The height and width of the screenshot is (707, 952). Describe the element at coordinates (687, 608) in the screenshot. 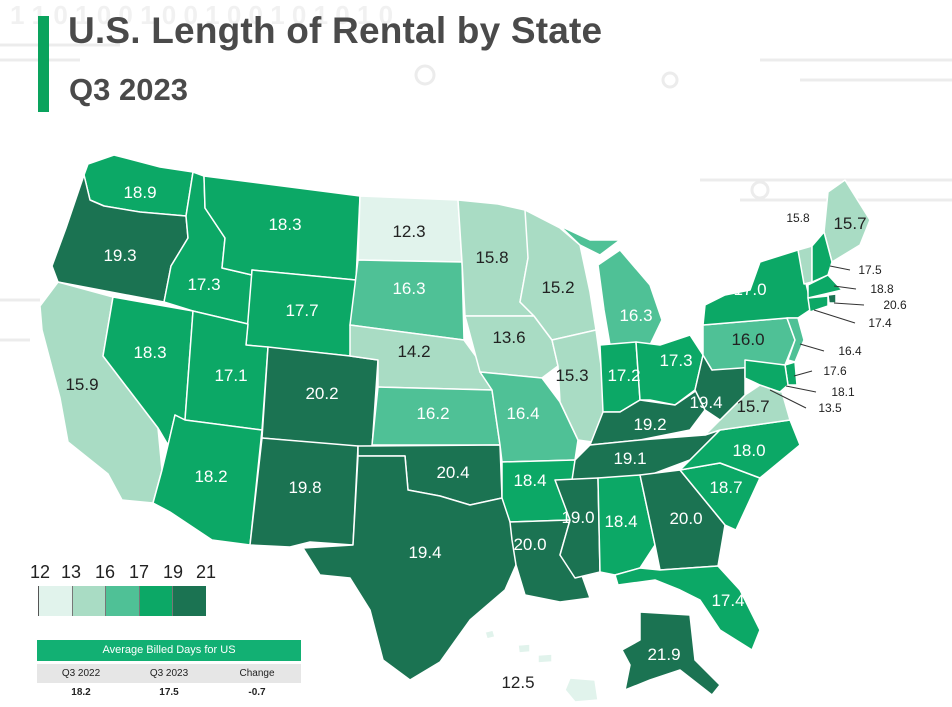

I see `state-fl` at that location.